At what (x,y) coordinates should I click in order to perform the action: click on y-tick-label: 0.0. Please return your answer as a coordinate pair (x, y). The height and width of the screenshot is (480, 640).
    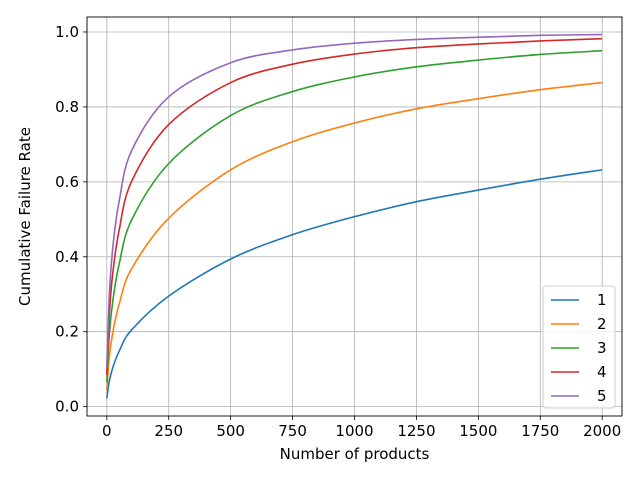
    Looking at the image, I should click on (67, 407).